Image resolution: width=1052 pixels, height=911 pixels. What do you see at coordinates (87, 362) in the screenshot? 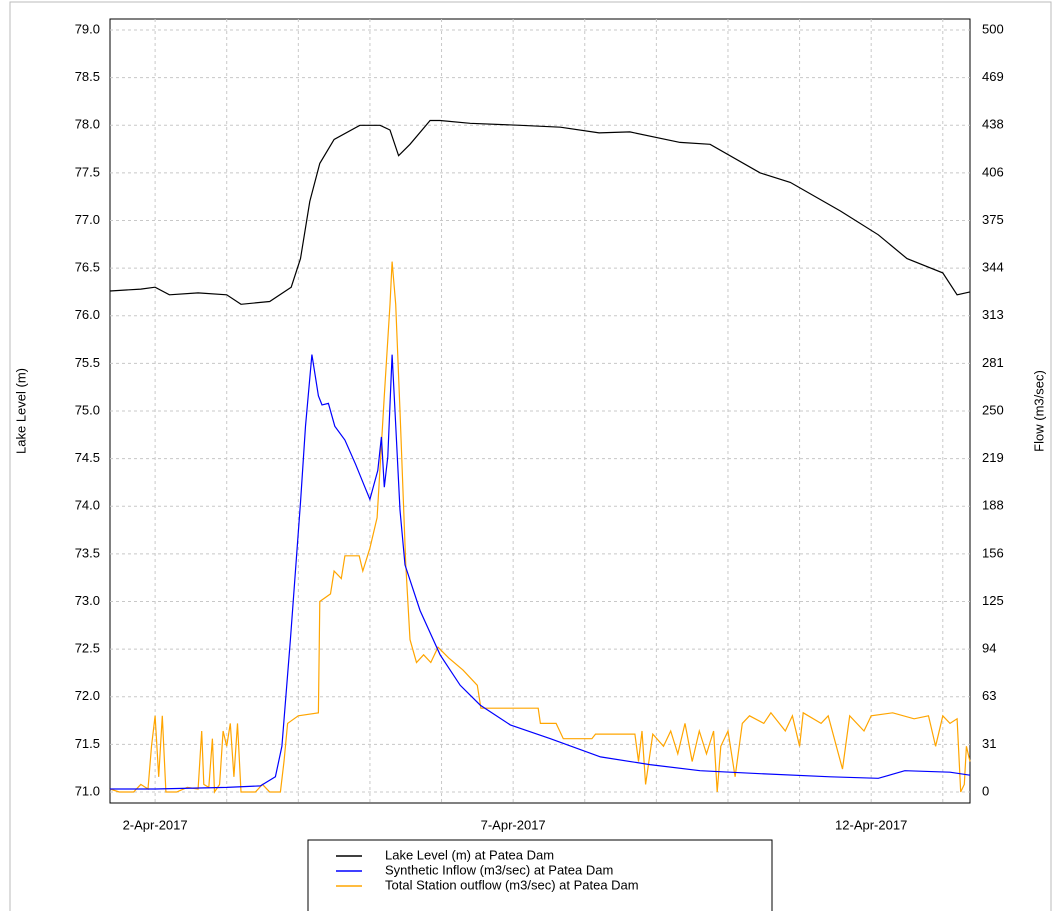
I see `y-tick-label: 75.5` at bounding box center [87, 362].